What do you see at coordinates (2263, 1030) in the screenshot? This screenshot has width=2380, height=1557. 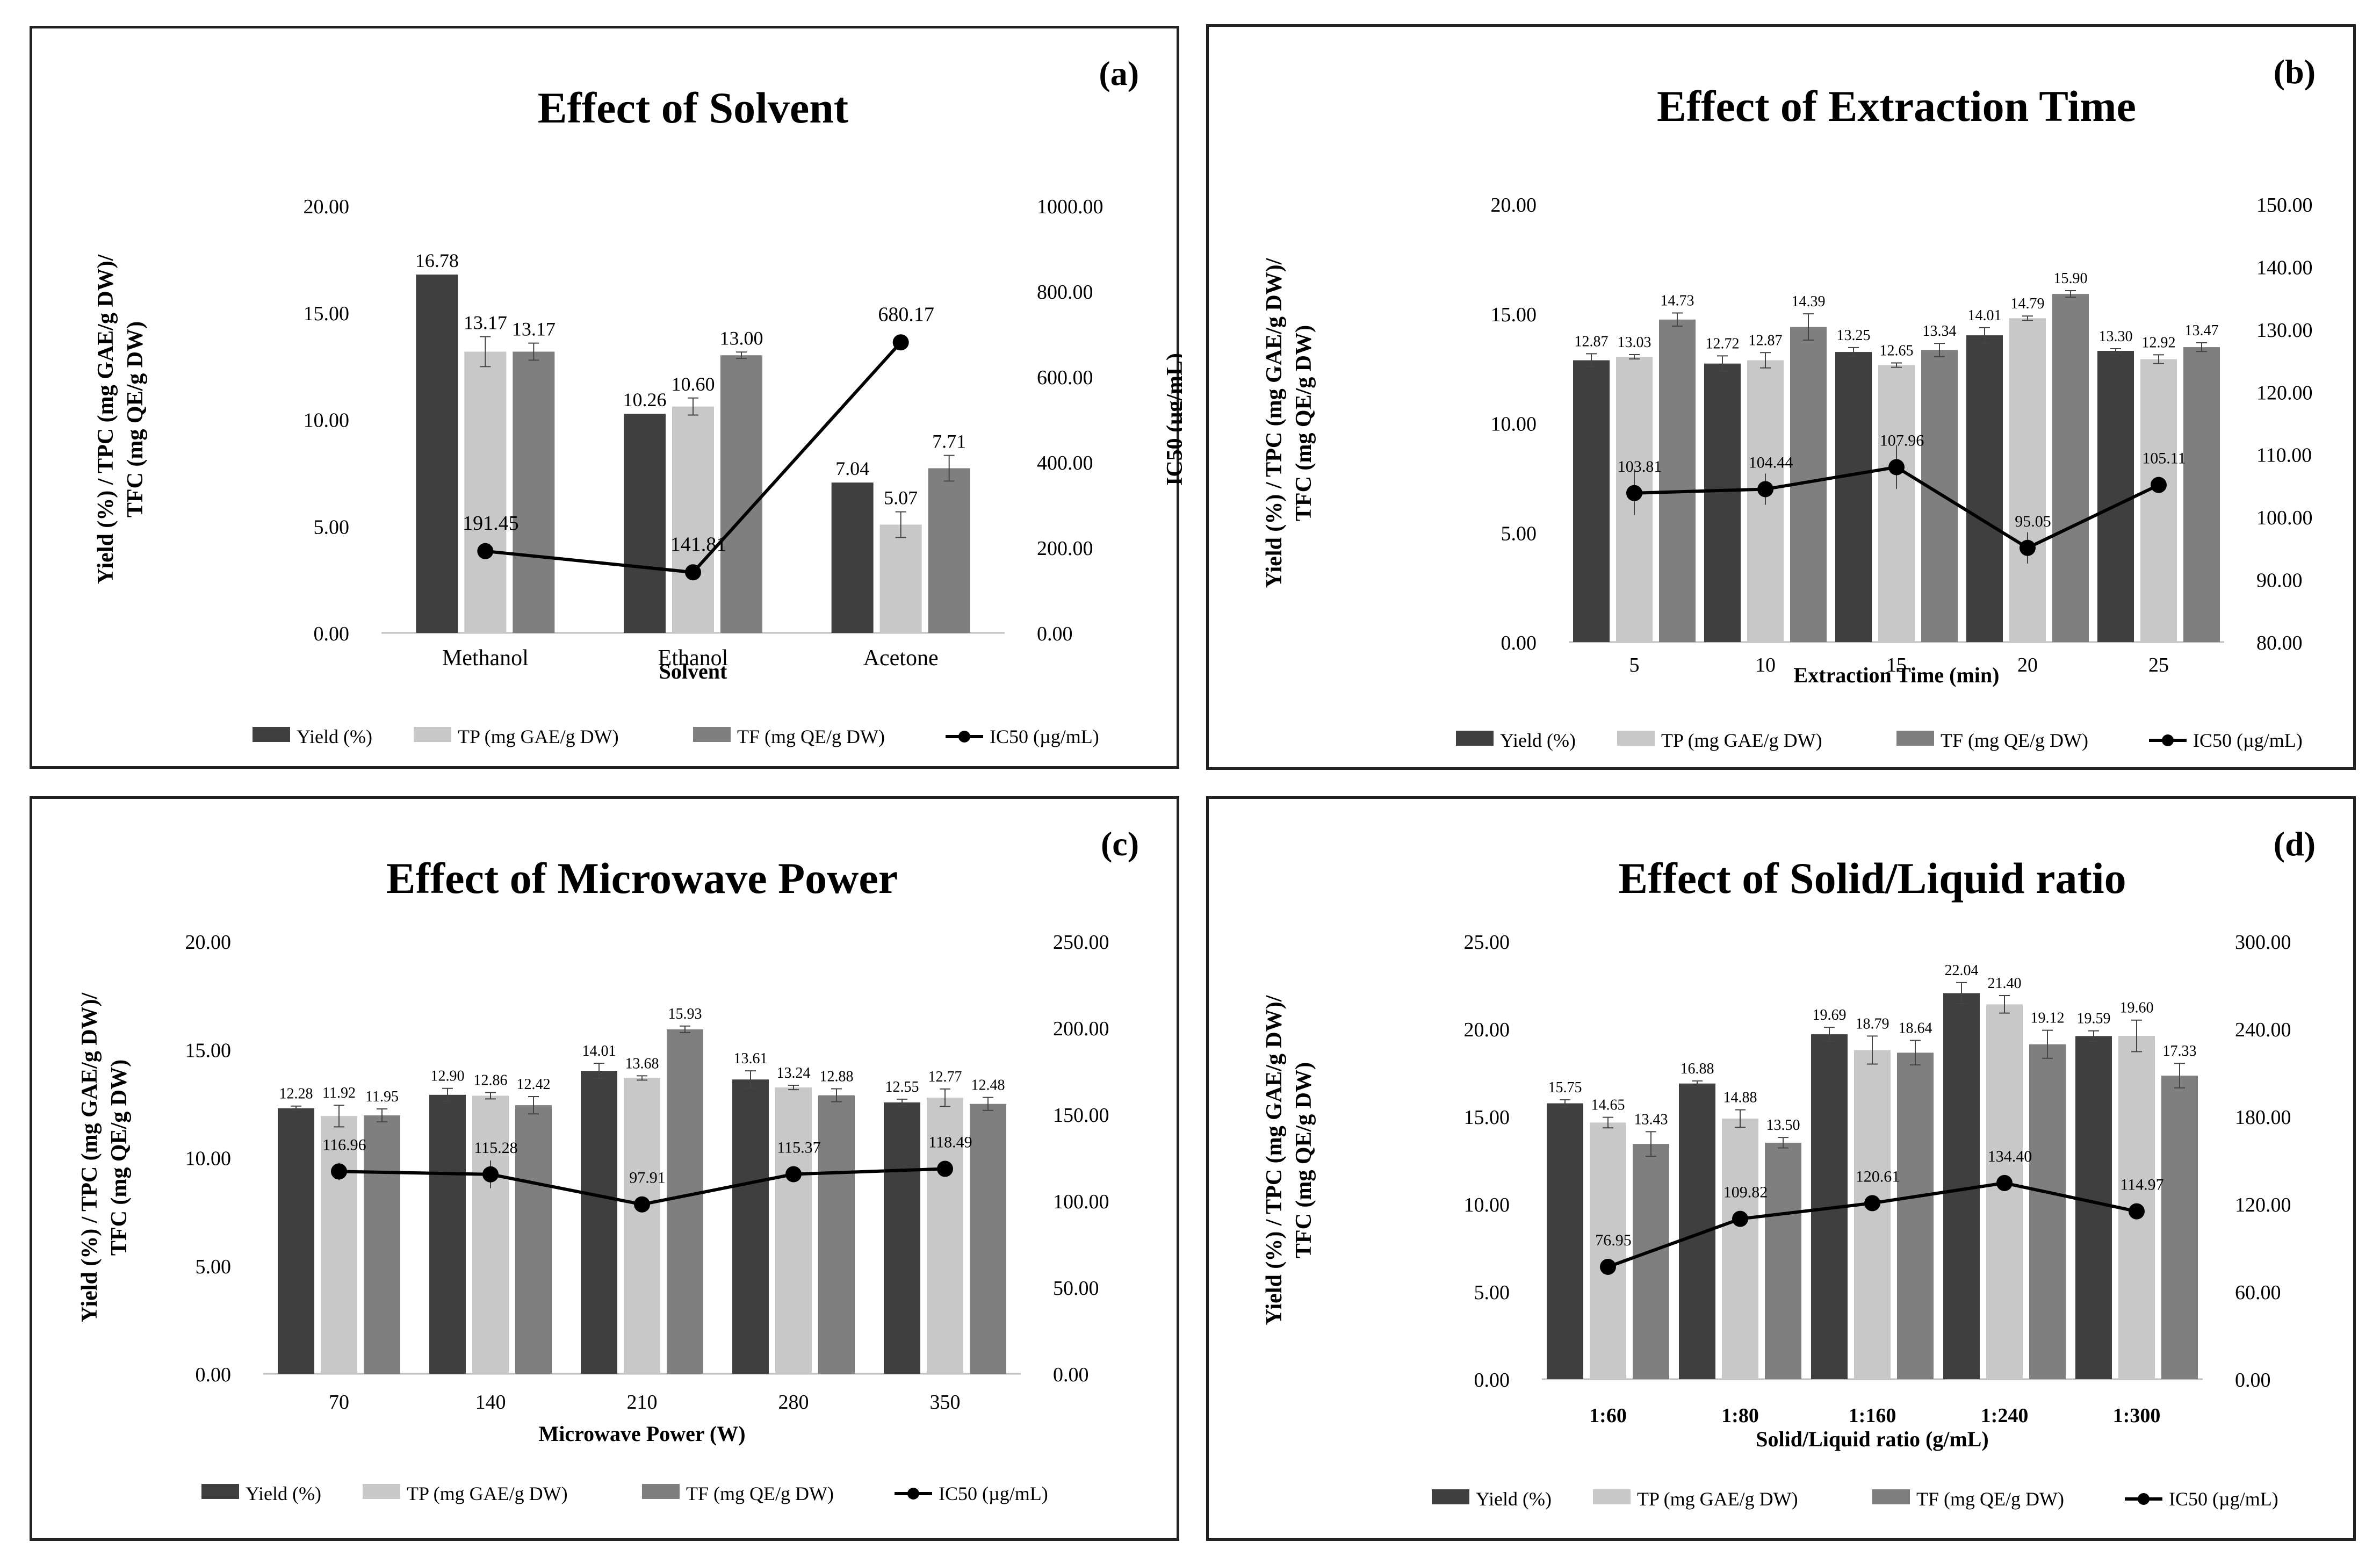 I see `y2-tick-label: 240.00` at bounding box center [2263, 1030].